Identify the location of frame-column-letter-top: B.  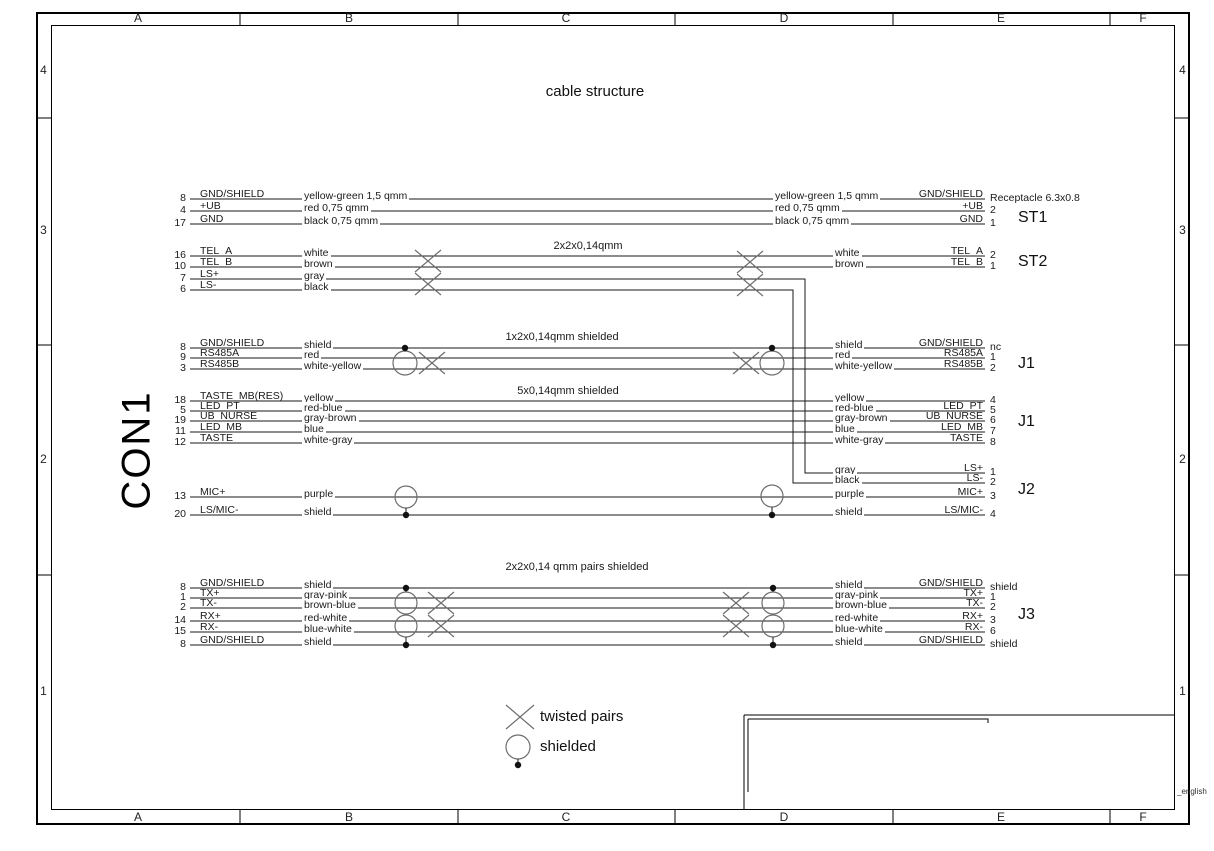
(348, 18).